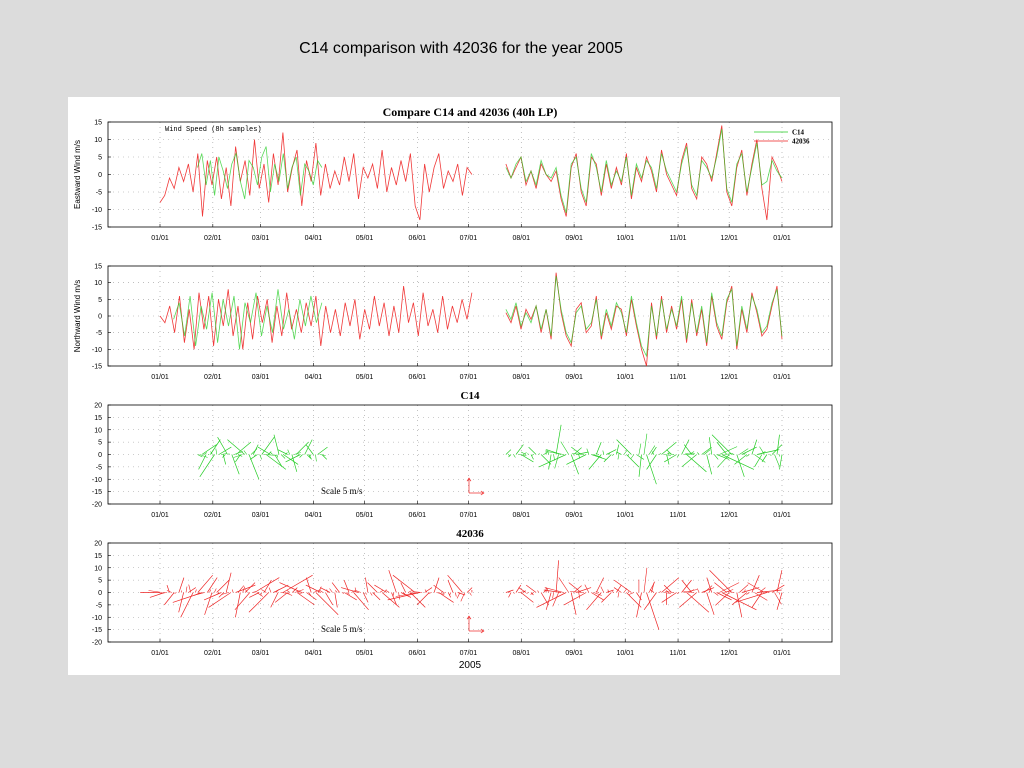 The width and height of the screenshot is (1024, 768). What do you see at coordinates (678, 515) in the screenshot?
I see `x-tick-label: 11/01` at bounding box center [678, 515].